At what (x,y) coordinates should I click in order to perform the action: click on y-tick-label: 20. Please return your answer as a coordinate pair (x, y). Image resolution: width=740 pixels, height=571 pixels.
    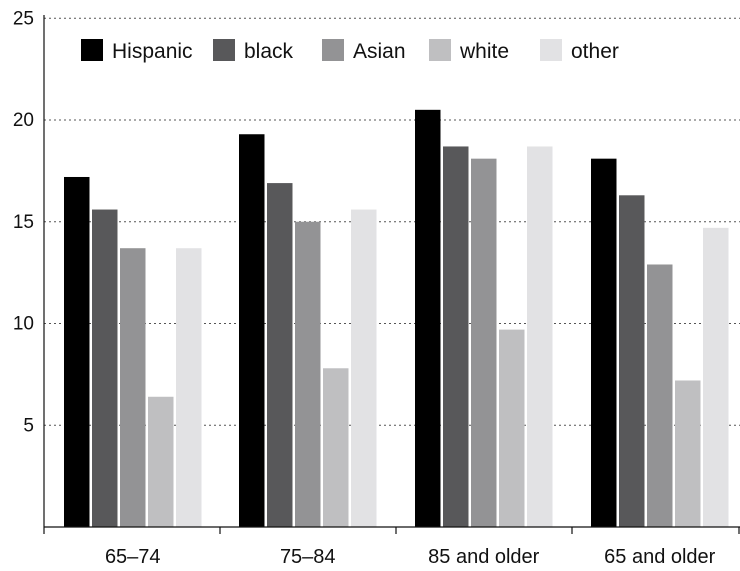
    Looking at the image, I should click on (23, 120).